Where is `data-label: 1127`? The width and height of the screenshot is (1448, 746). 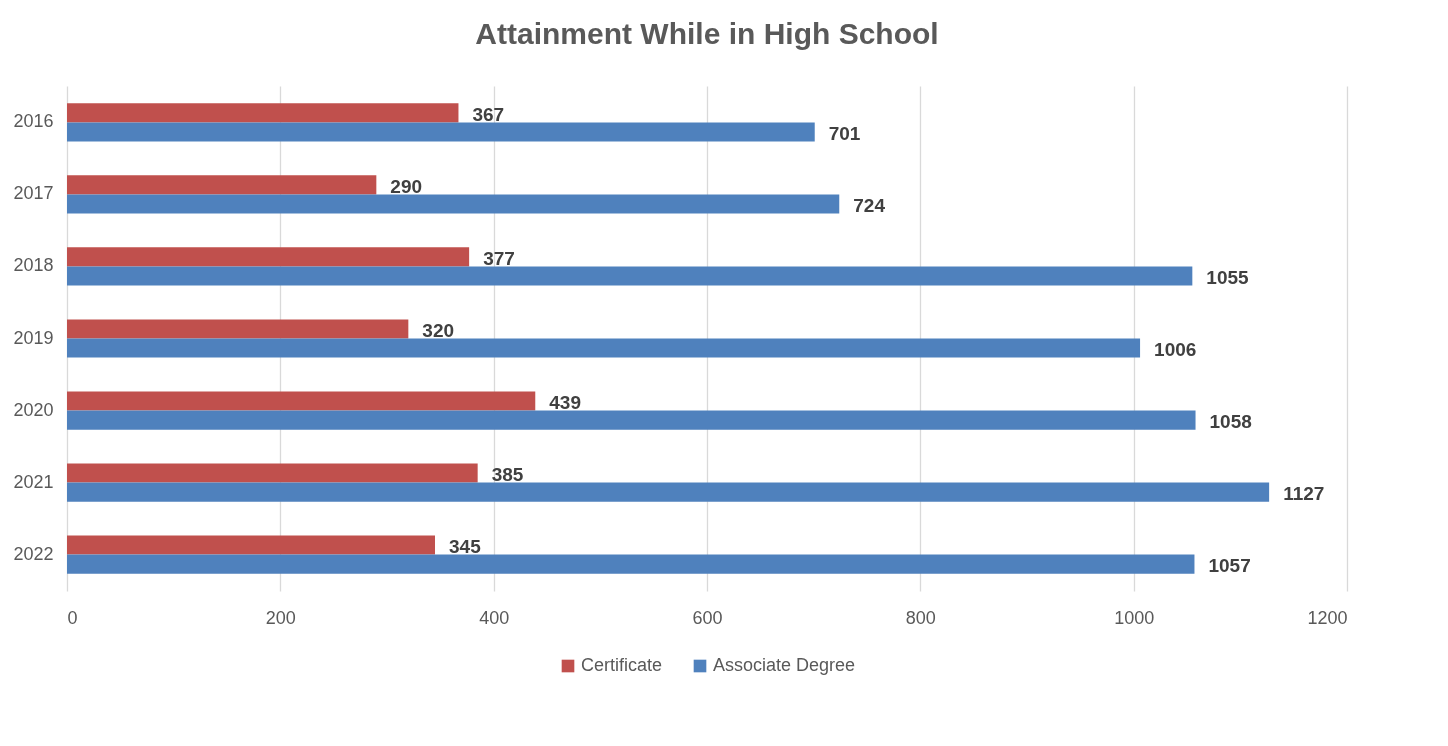
data-label: 1127 is located at coordinates (1304, 494).